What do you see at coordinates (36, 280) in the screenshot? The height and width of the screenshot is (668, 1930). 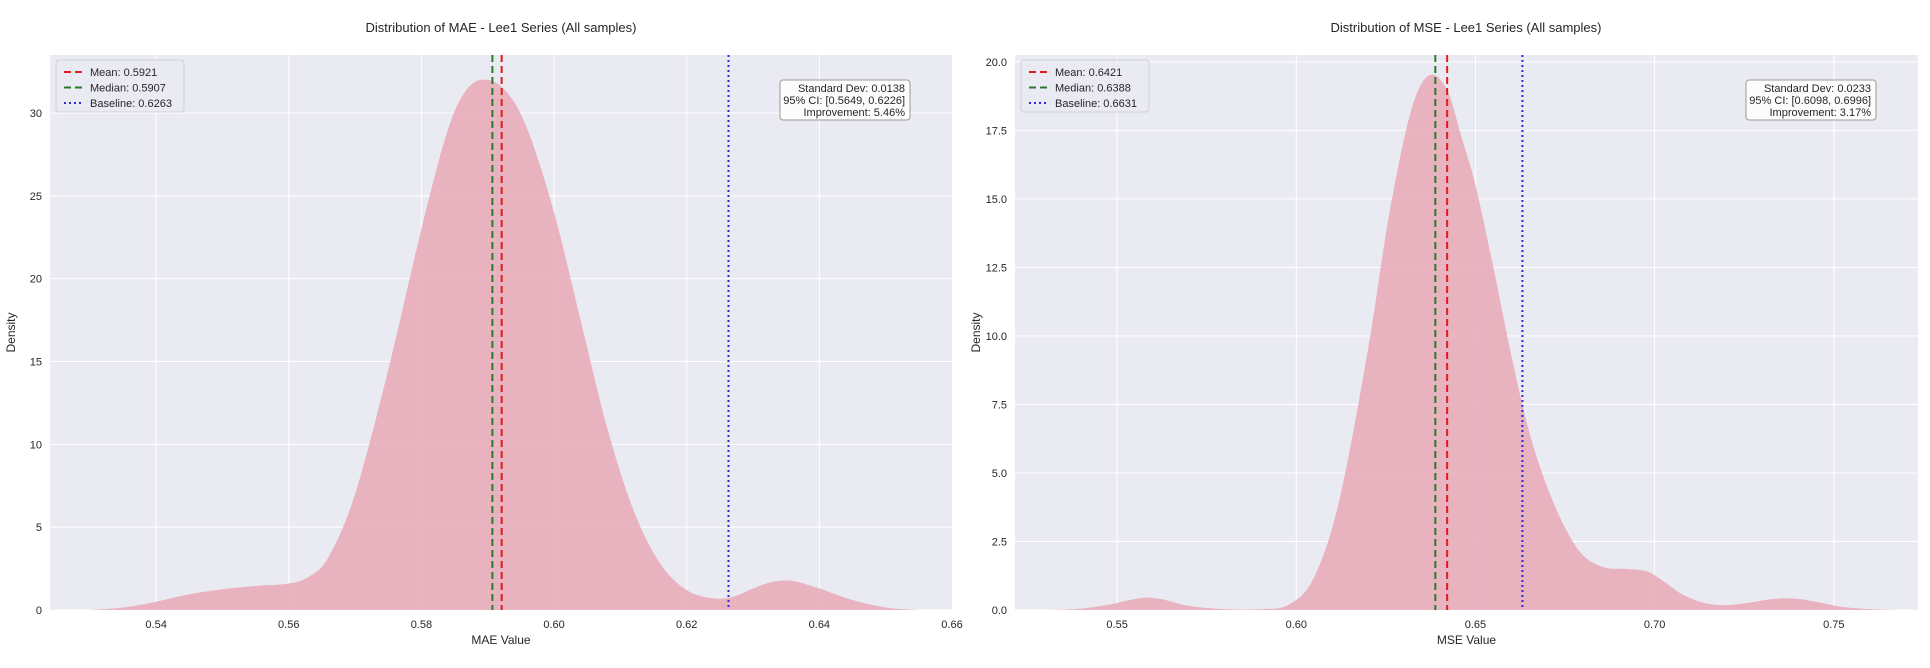 I see `mae-ytick-label: 20` at bounding box center [36, 280].